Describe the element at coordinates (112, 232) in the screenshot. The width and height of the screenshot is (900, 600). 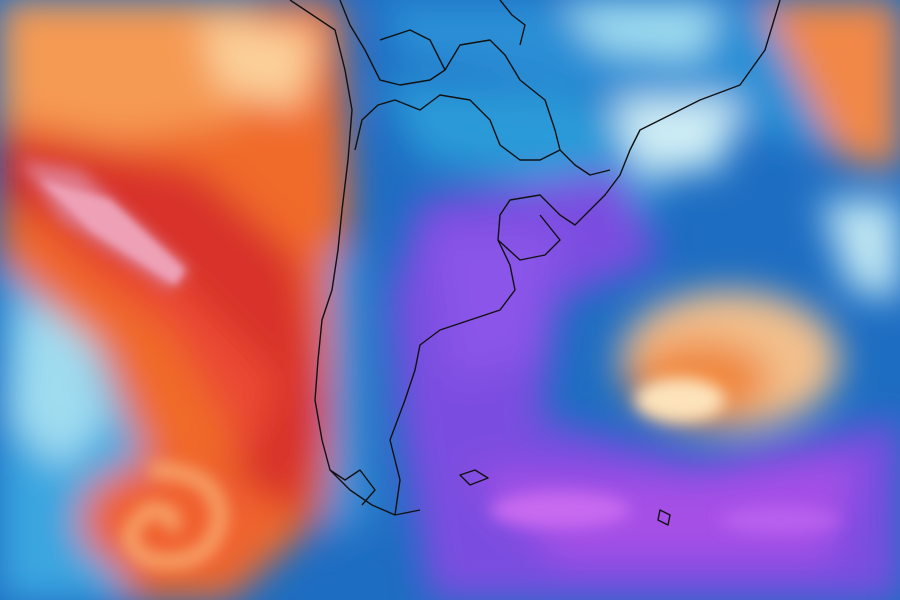
I see `anomaly-streak` at that location.